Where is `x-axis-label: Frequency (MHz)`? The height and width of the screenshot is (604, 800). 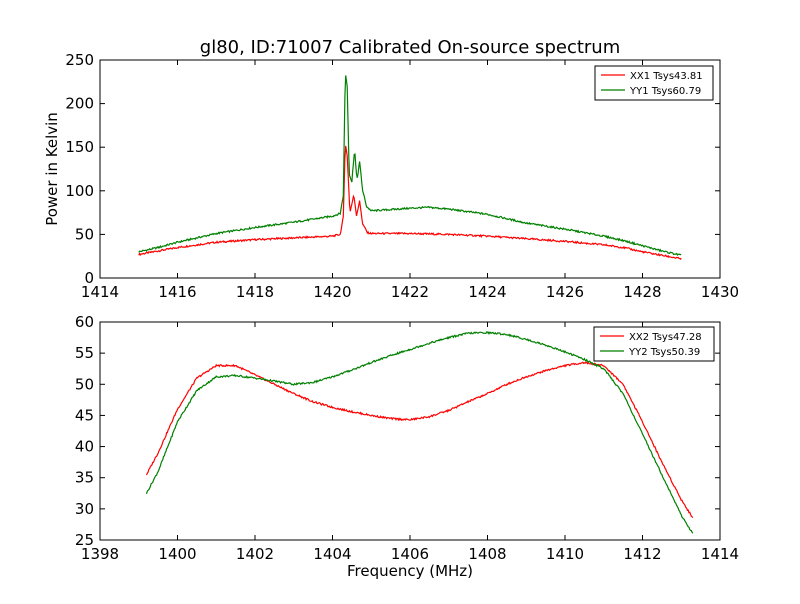 x-axis-label: Frequency (MHz) is located at coordinates (410, 571).